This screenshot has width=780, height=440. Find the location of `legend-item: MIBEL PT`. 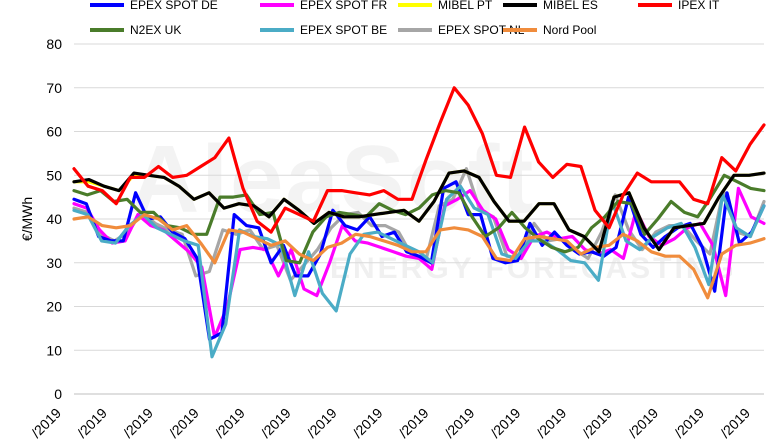

legend-item: MIBEL PT is located at coordinates (445, 6).